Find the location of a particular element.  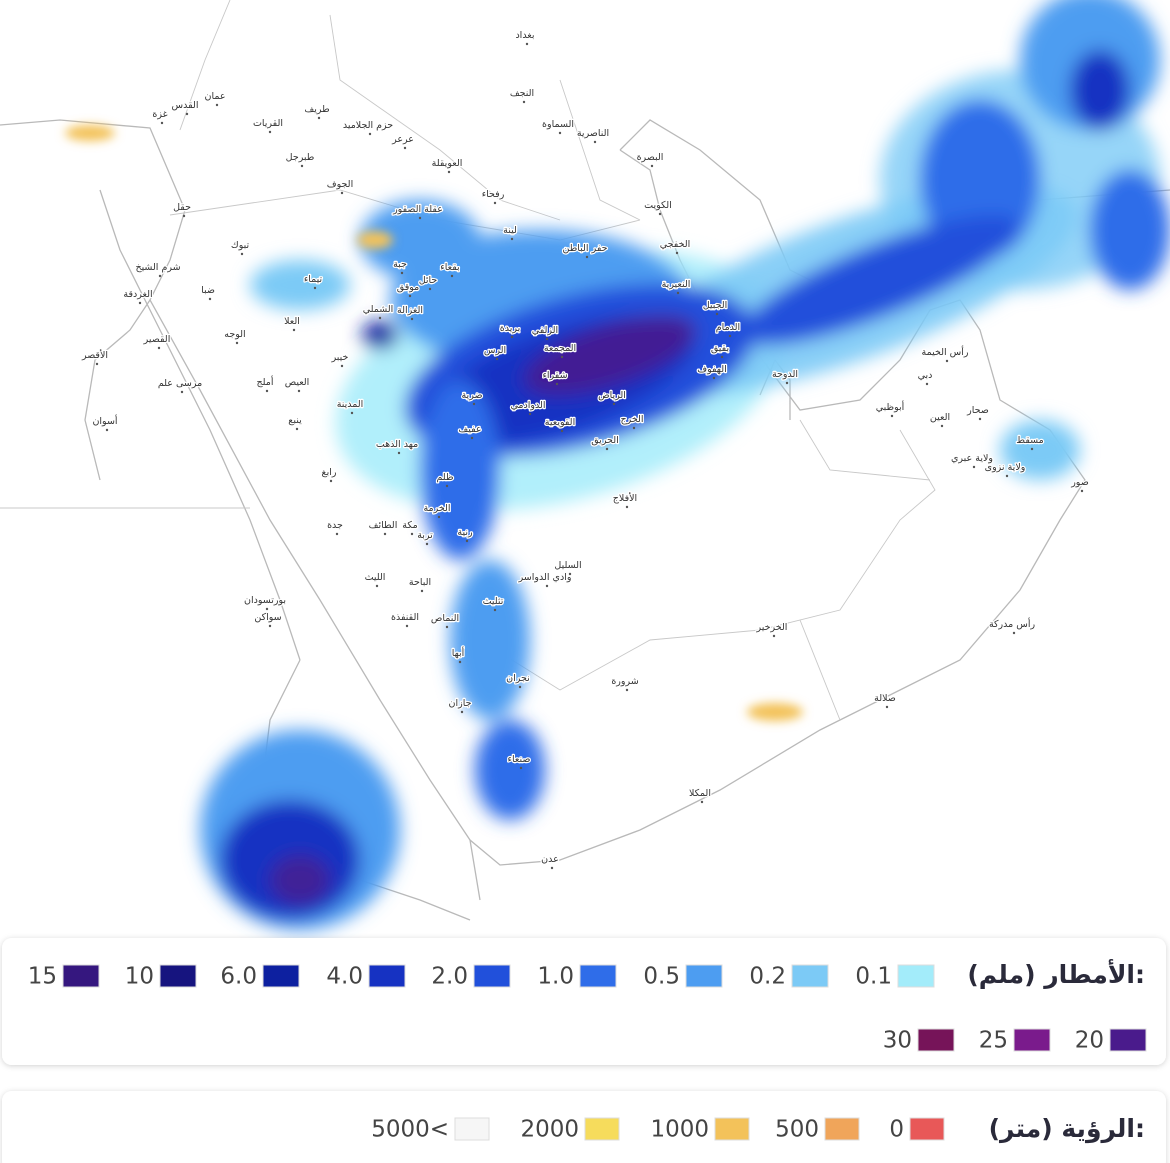

city-label: الزلفي is located at coordinates (545, 330).